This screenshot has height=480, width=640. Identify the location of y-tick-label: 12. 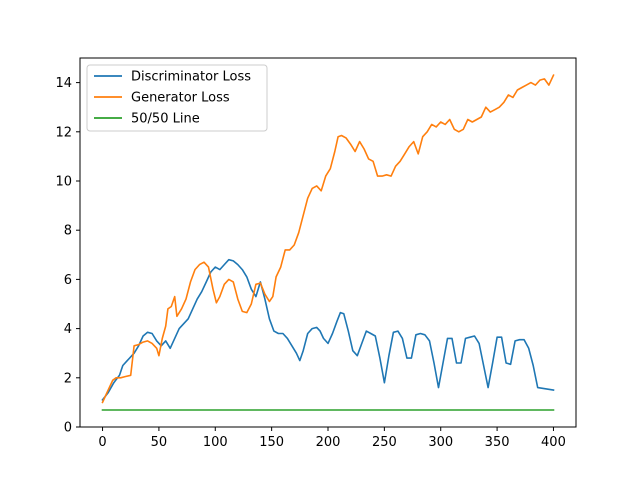
(63, 132).